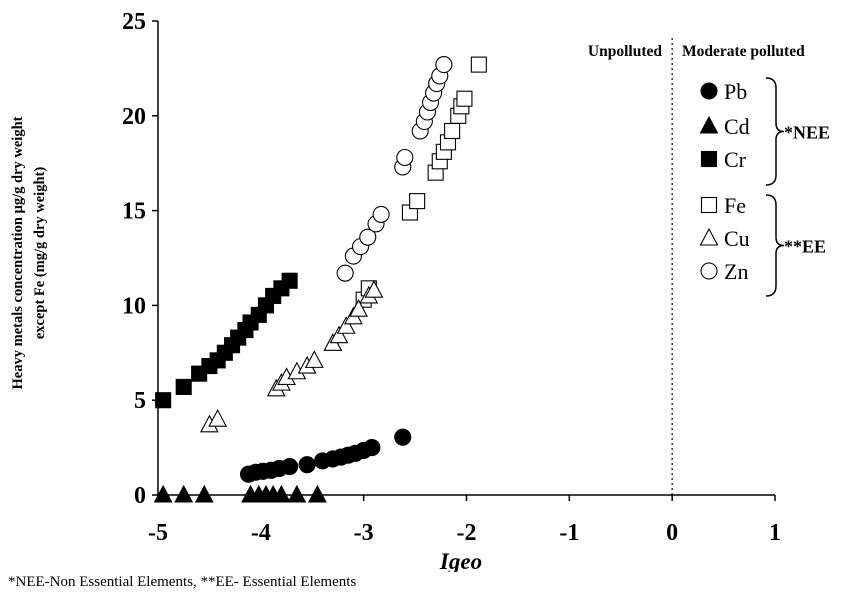 The image size is (867, 599). What do you see at coordinates (569, 533) in the screenshot?
I see `x-tick-label: -1` at bounding box center [569, 533].